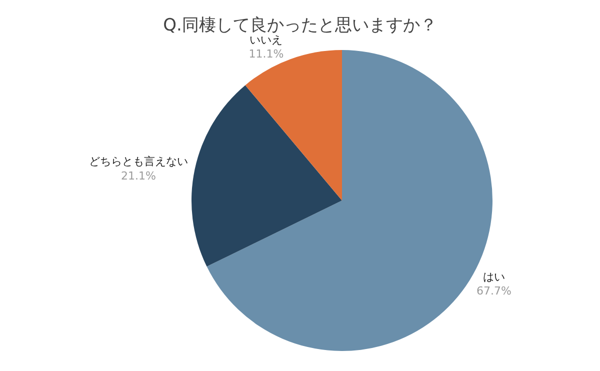  I want to click on data-label: 67.7%, so click(494, 291).